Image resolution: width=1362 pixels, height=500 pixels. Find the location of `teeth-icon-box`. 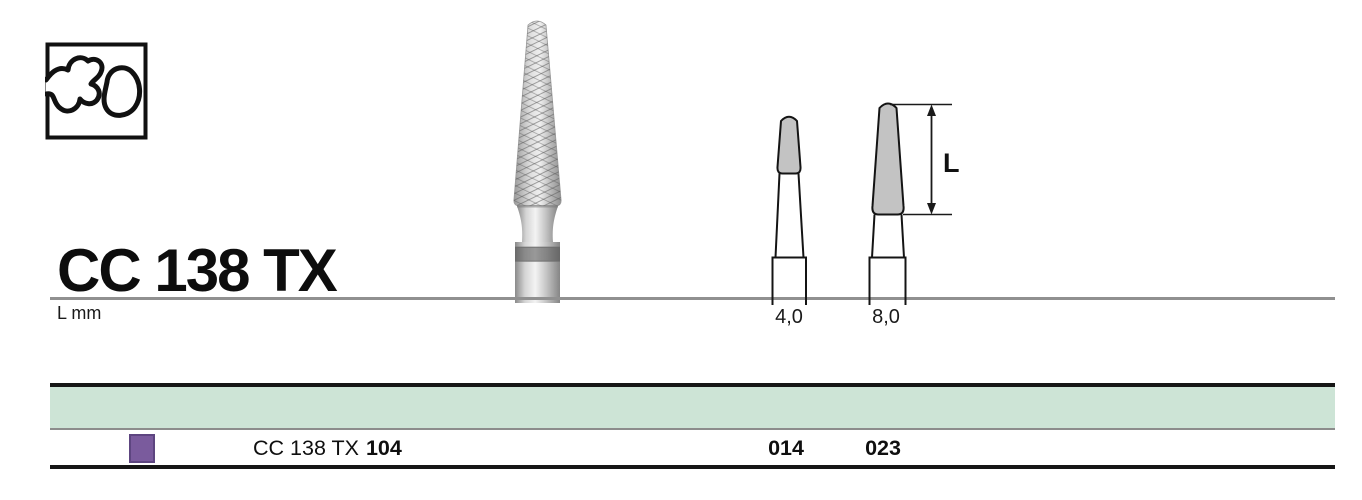

teeth-icon-box is located at coordinates (95, 91).